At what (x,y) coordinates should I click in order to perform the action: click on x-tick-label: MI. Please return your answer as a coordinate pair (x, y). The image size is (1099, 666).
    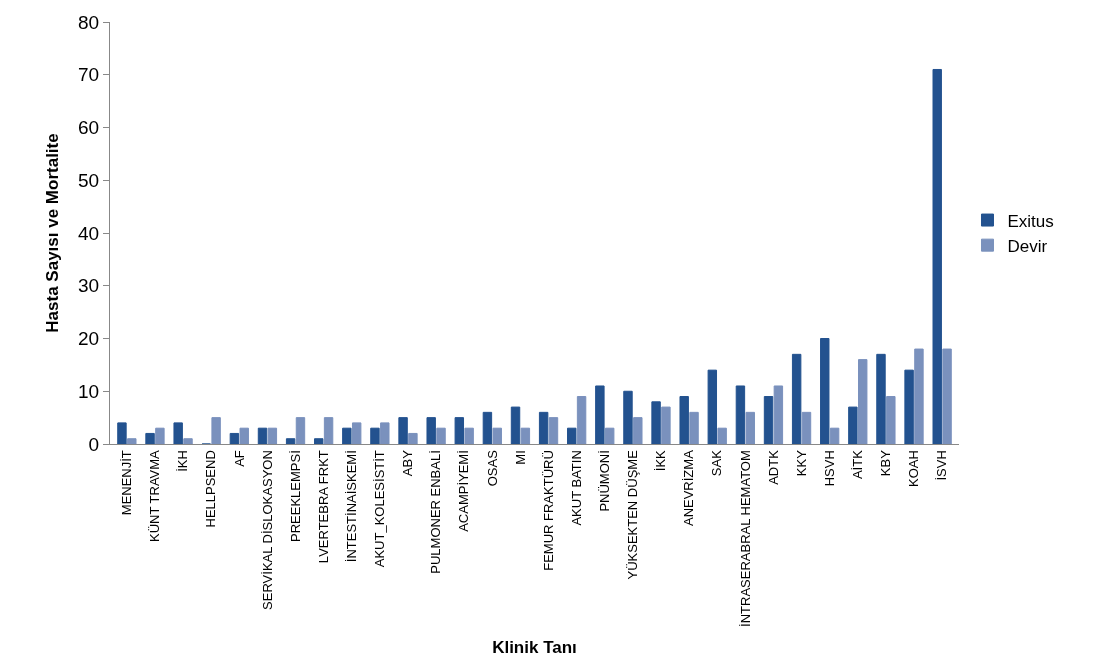
    Looking at the image, I should click on (520, 457).